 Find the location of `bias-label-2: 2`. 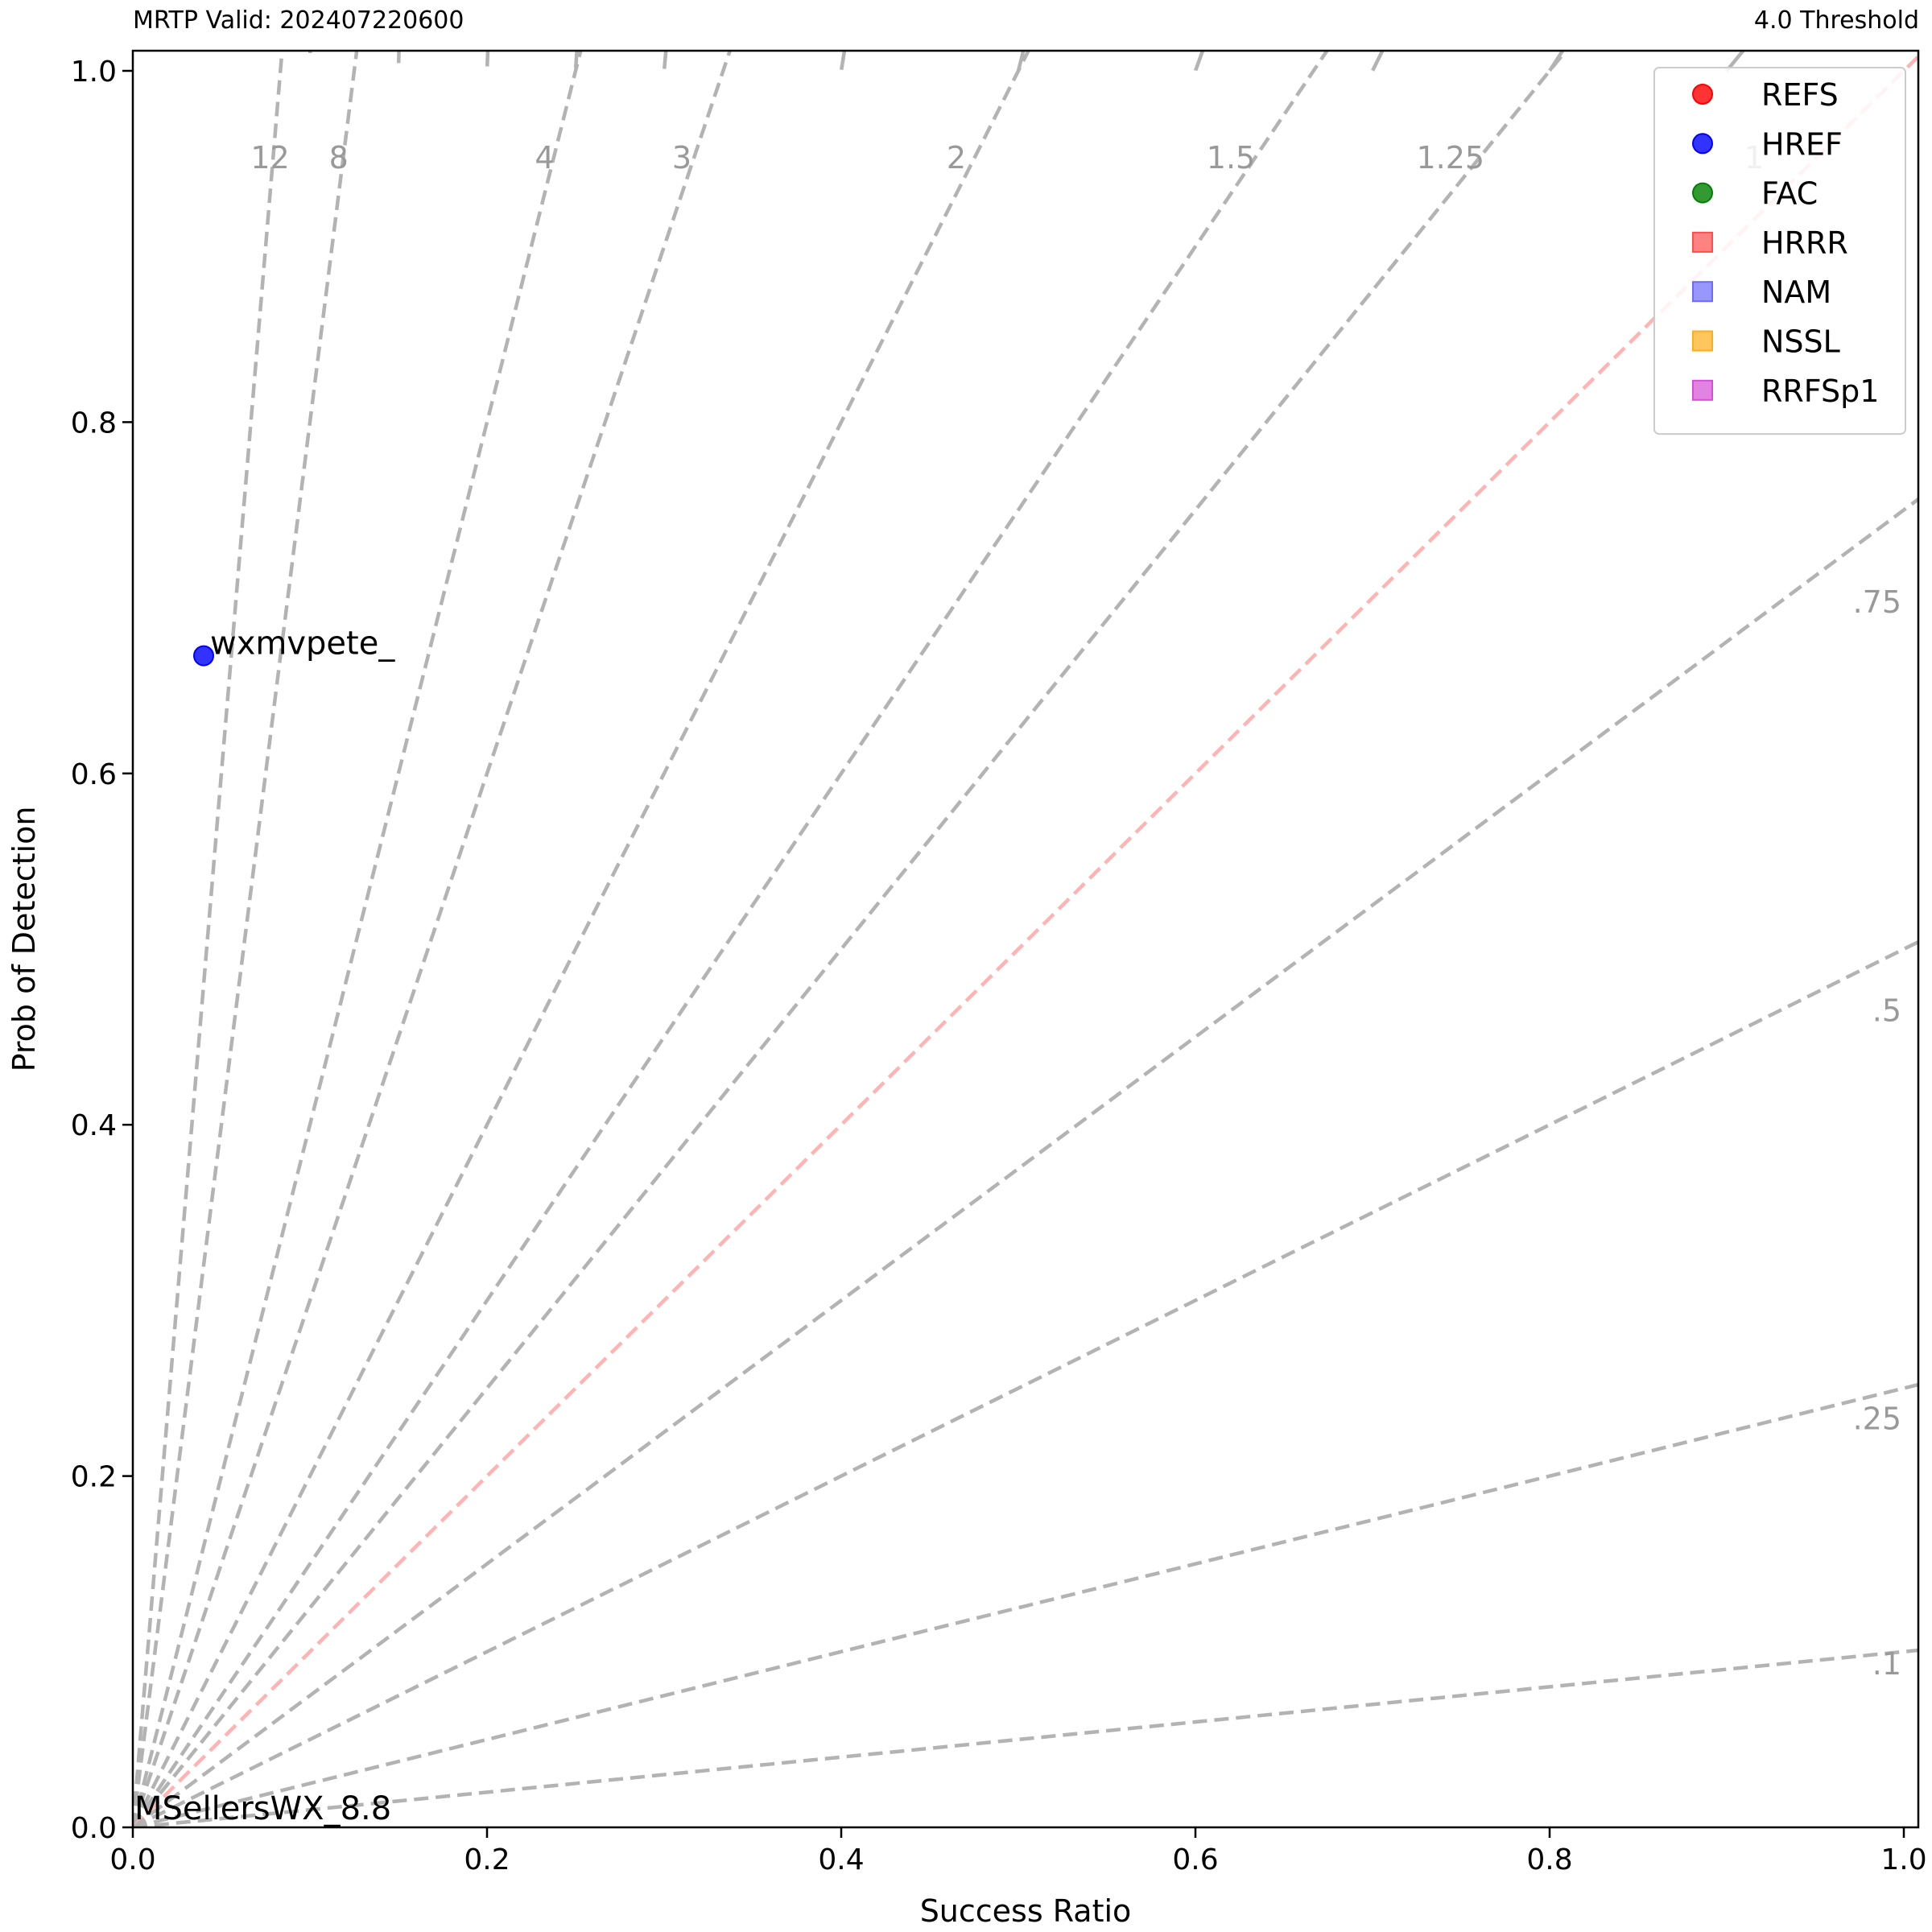

bias-label-2: 2 is located at coordinates (956, 157).